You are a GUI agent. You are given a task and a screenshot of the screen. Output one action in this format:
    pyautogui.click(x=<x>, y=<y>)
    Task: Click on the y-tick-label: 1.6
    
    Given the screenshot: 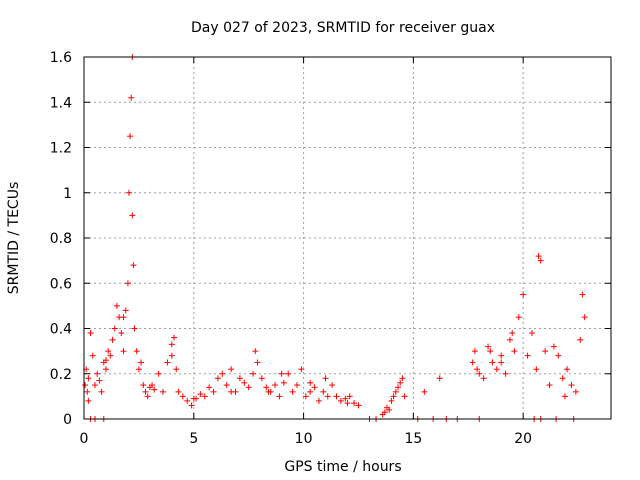 What is the action you would take?
    pyautogui.click(x=61, y=58)
    